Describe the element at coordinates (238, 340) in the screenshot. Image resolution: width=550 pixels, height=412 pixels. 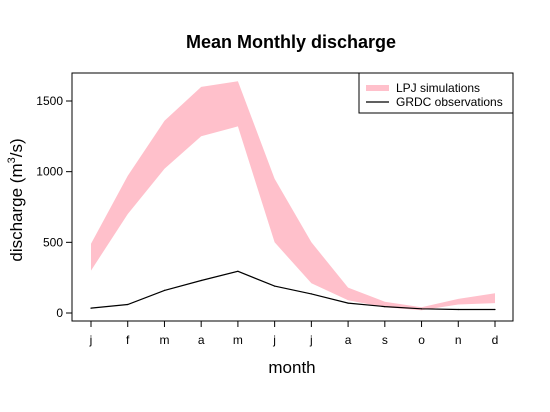
I see `x-tick-label-5: m` at that location.